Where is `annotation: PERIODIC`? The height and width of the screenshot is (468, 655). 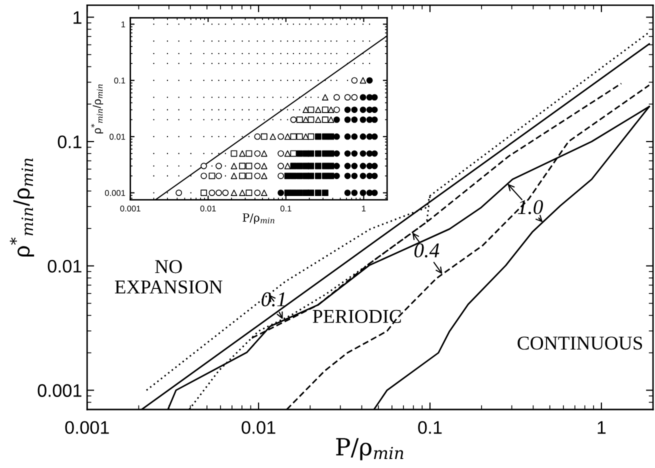
annotation: PERIODIC is located at coordinates (356, 316).